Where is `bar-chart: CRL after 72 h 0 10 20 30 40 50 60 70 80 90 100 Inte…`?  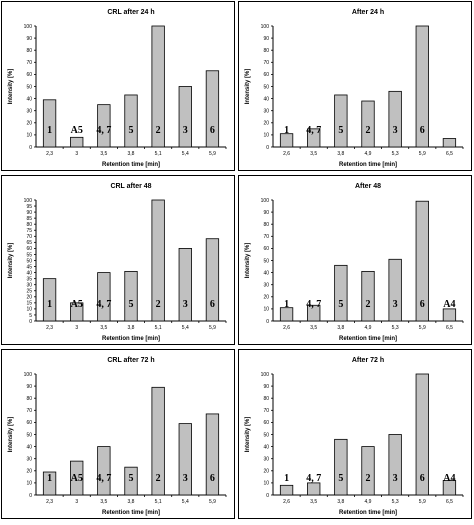
bar-chart: CRL after 72 h 0 10 20 30 40 50 60 70 80 90 100 Inte… is located at coordinates (117, 436).